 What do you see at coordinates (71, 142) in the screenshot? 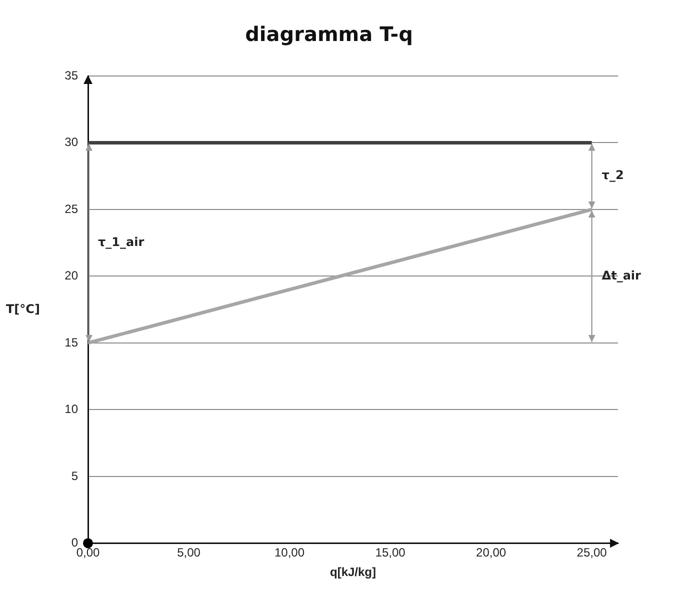
I see `y-tick-label: 30` at bounding box center [71, 142].